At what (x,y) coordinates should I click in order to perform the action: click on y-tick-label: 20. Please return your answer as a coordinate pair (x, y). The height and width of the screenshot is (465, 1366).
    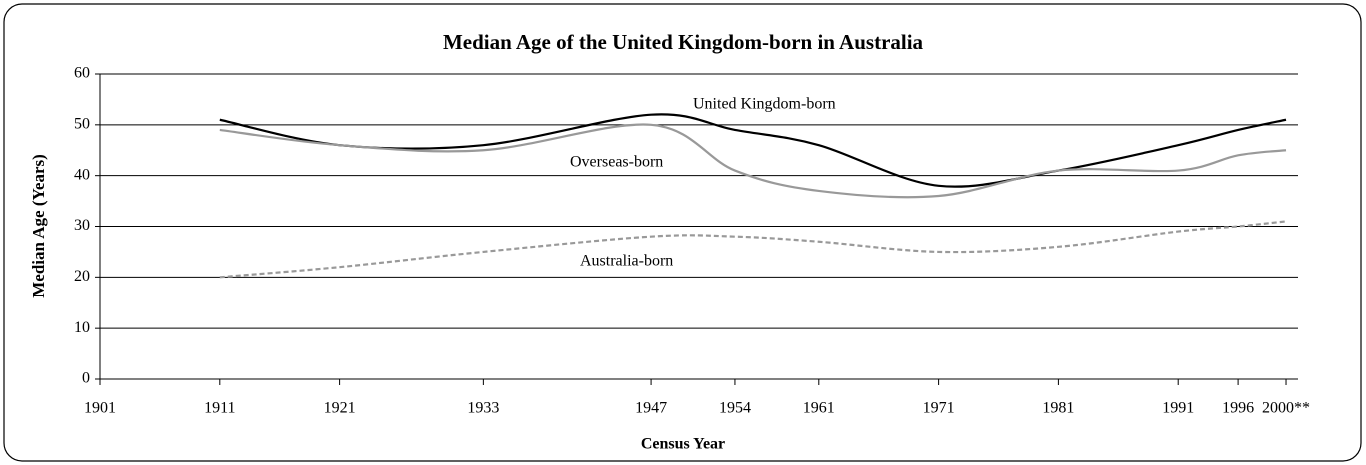
    Looking at the image, I should click on (82, 276).